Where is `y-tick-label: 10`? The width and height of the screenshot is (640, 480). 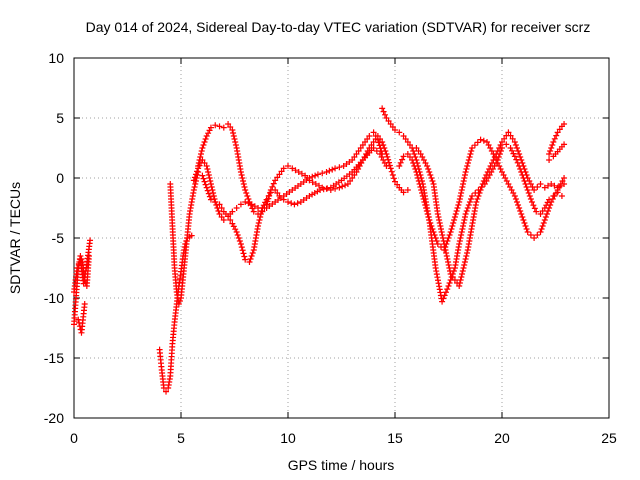 y-tick-label: 10 is located at coordinates (56, 58).